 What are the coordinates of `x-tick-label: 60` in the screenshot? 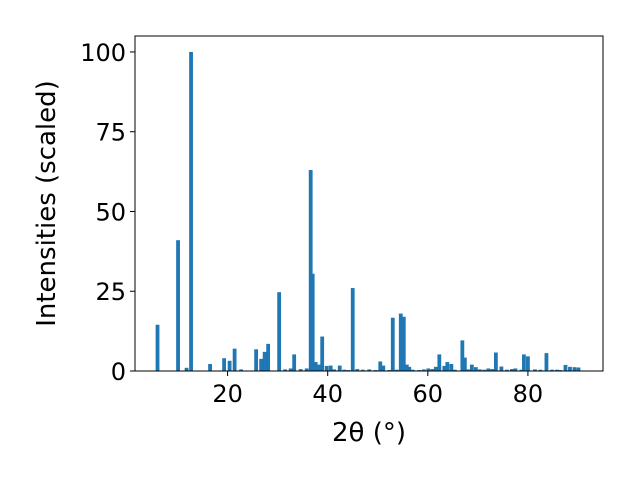 It's located at (428, 394).